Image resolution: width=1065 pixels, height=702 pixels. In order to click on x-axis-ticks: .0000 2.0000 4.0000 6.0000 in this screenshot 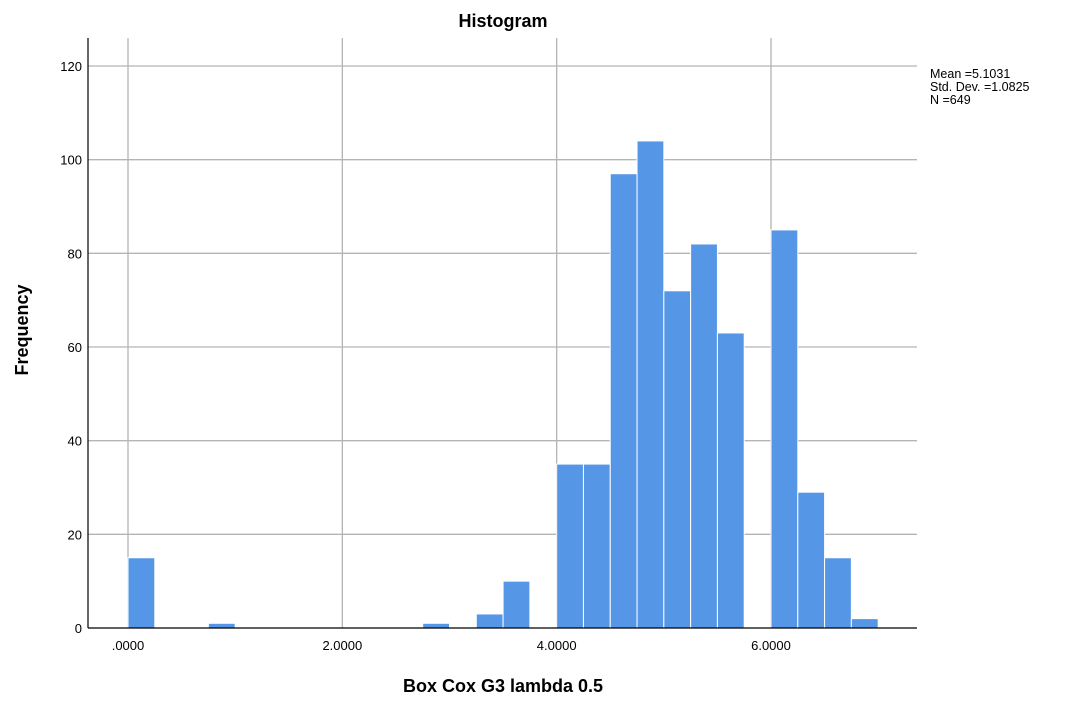, I will do `click(451, 645)`.